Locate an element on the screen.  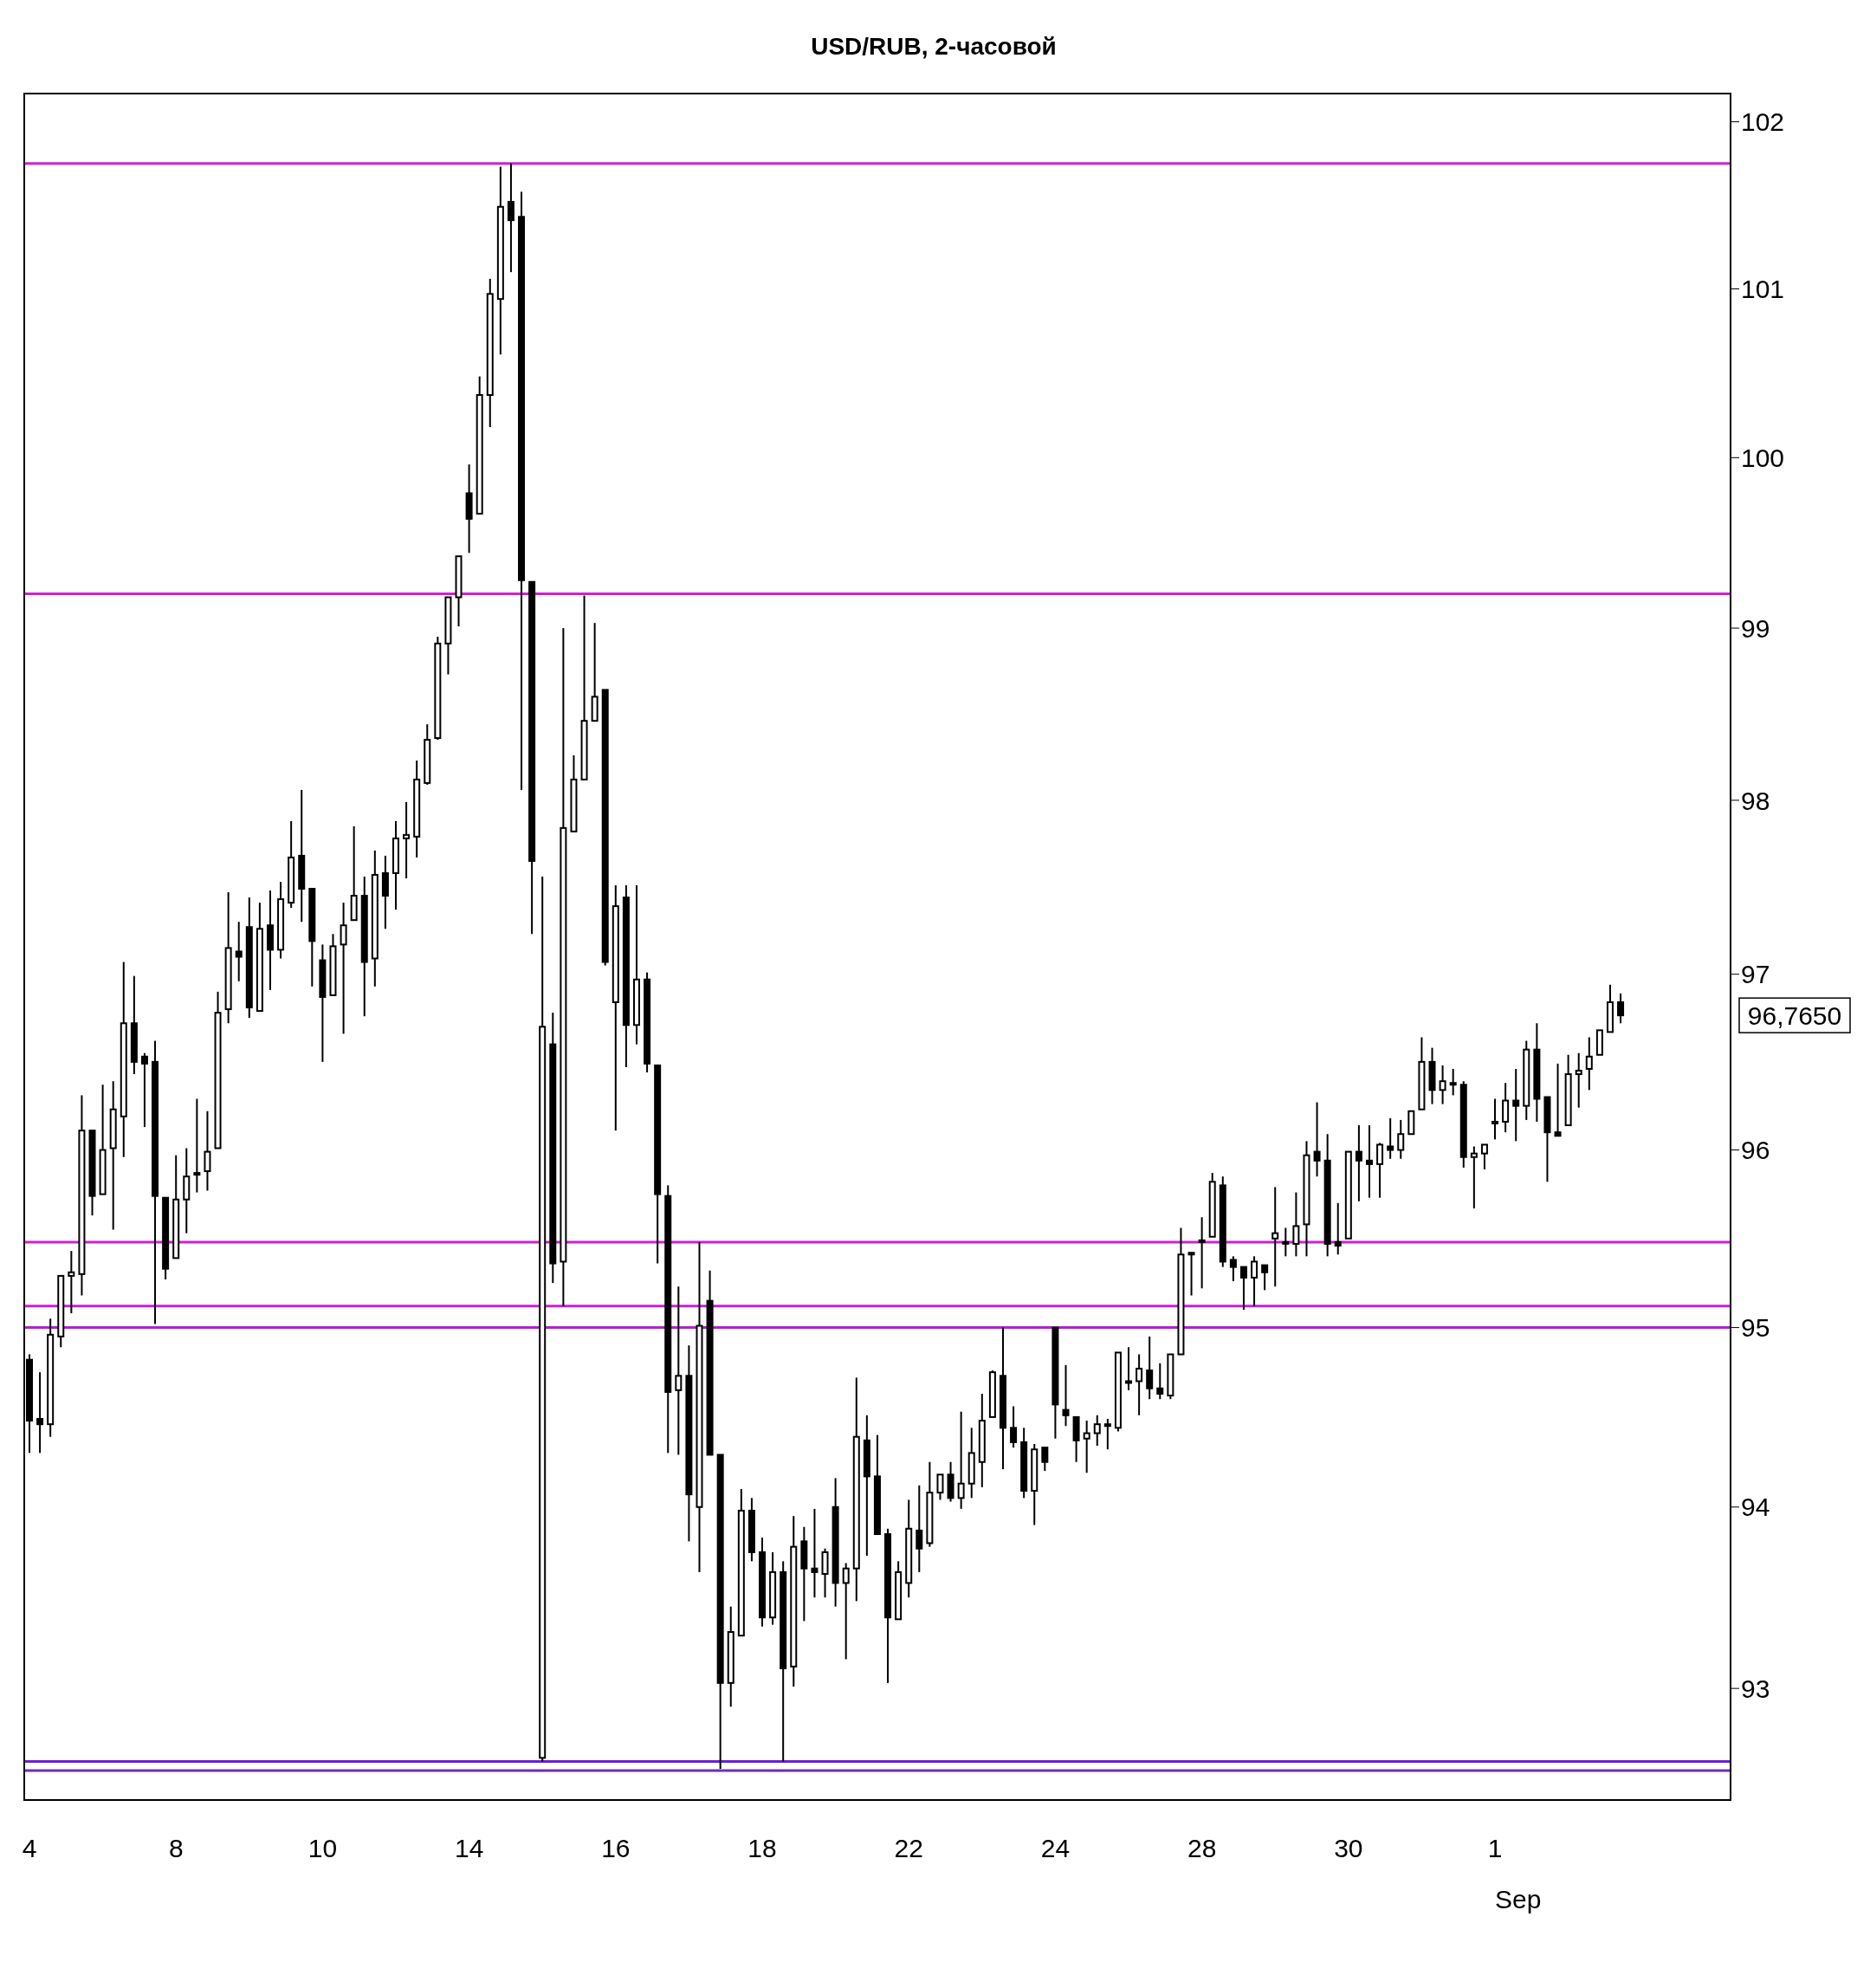
y-tick-label: 101 is located at coordinates (1763, 289).